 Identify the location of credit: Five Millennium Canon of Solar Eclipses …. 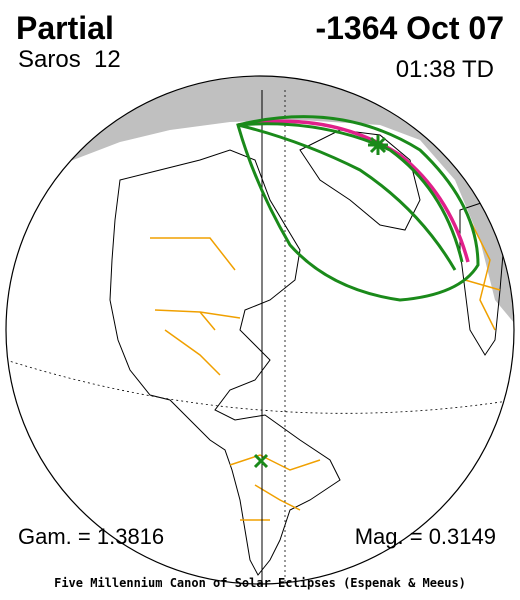
(260, 583).